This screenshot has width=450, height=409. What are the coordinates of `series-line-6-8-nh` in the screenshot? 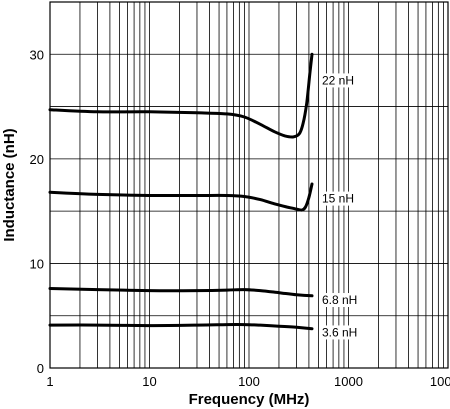 It's located at (181, 292).